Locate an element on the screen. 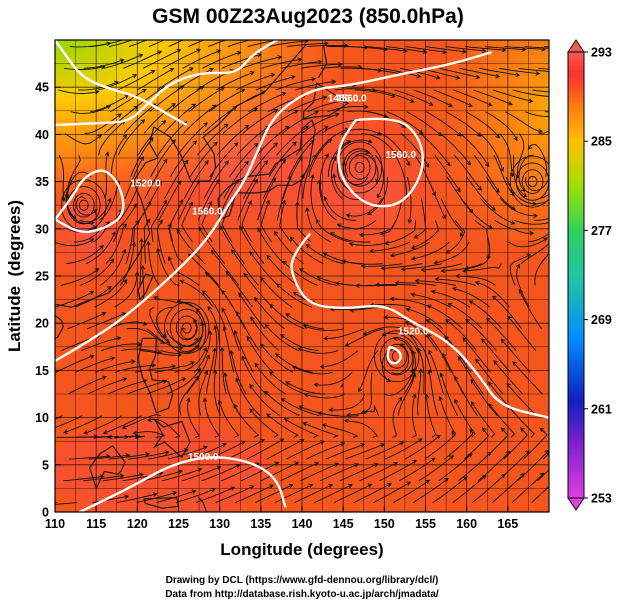  y-tick-label: 0 is located at coordinates (45, 513).